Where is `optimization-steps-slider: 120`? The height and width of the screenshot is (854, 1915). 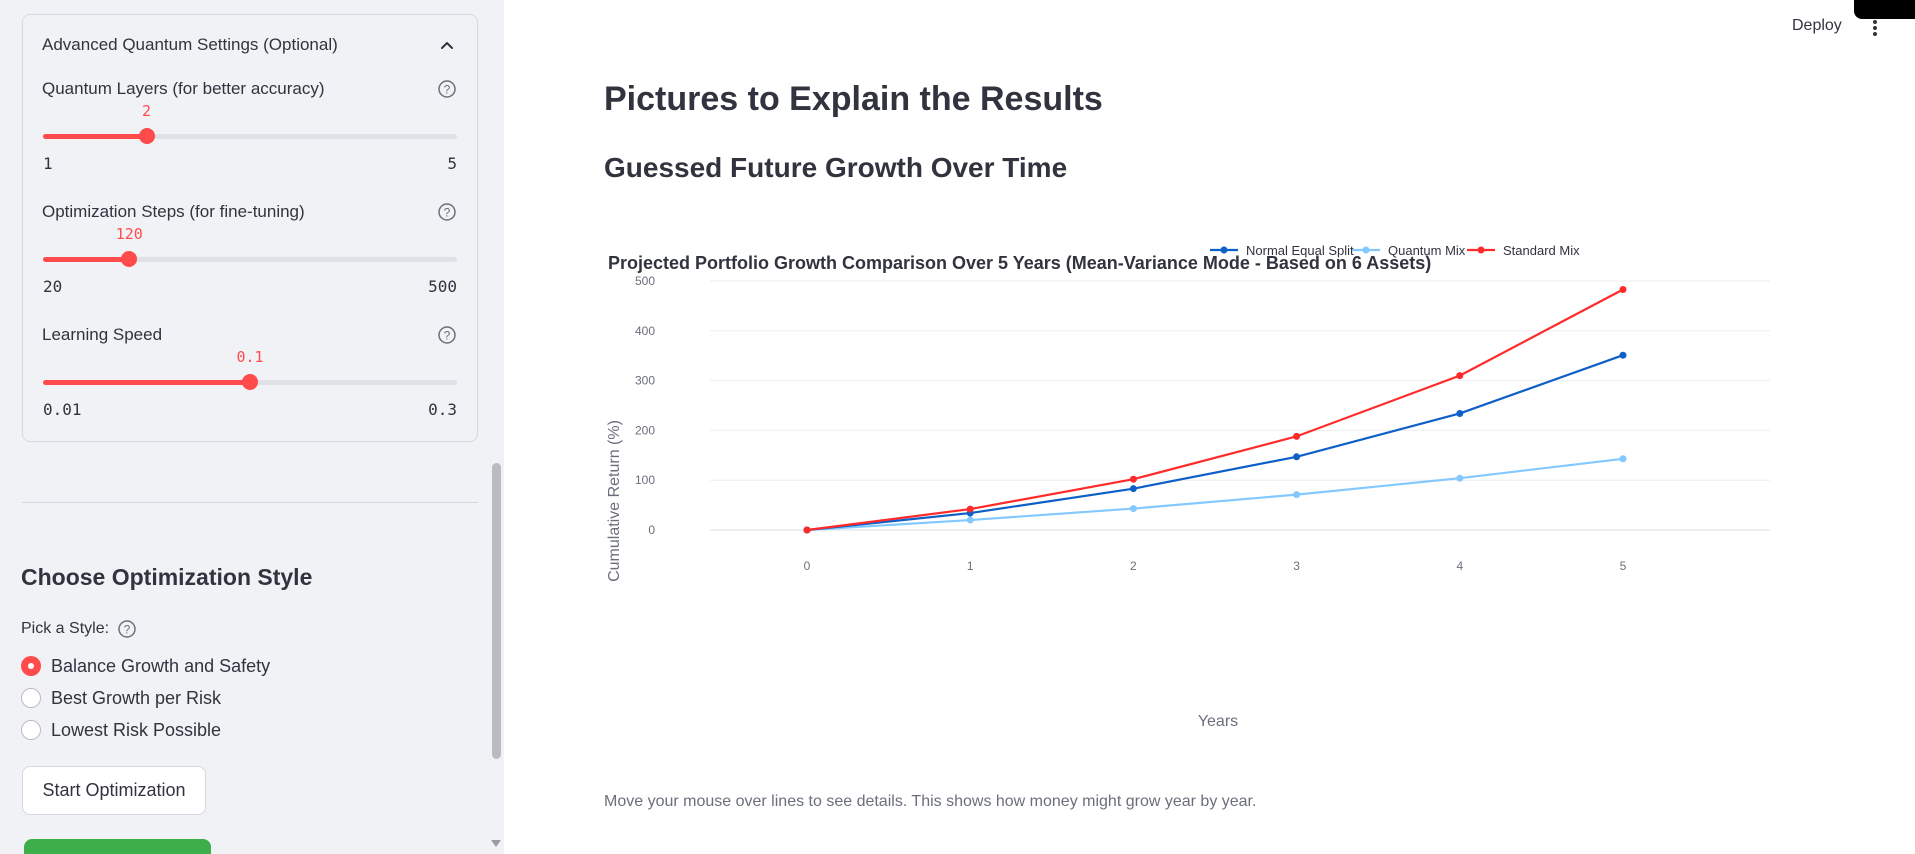
optimization-steps-slider: 120 is located at coordinates (250, 246).